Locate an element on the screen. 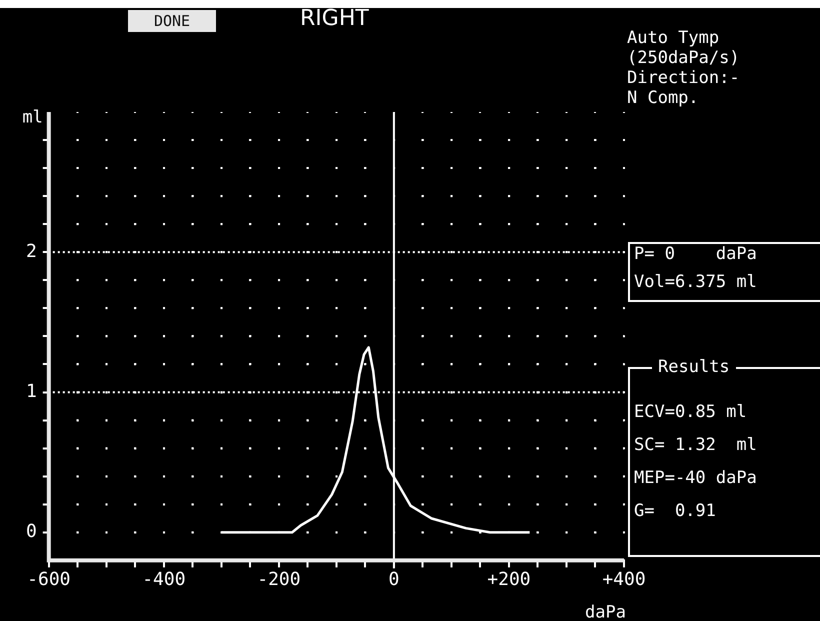 The width and height of the screenshot is (820, 621). x-tick-label: -200 is located at coordinates (279, 579).